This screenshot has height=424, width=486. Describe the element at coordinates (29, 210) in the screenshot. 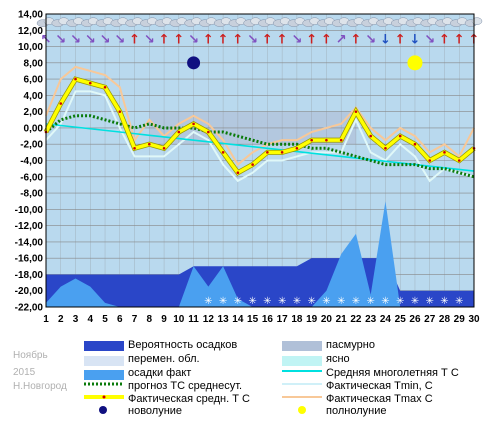

I see `y-tick-label: -10,00` at that location.